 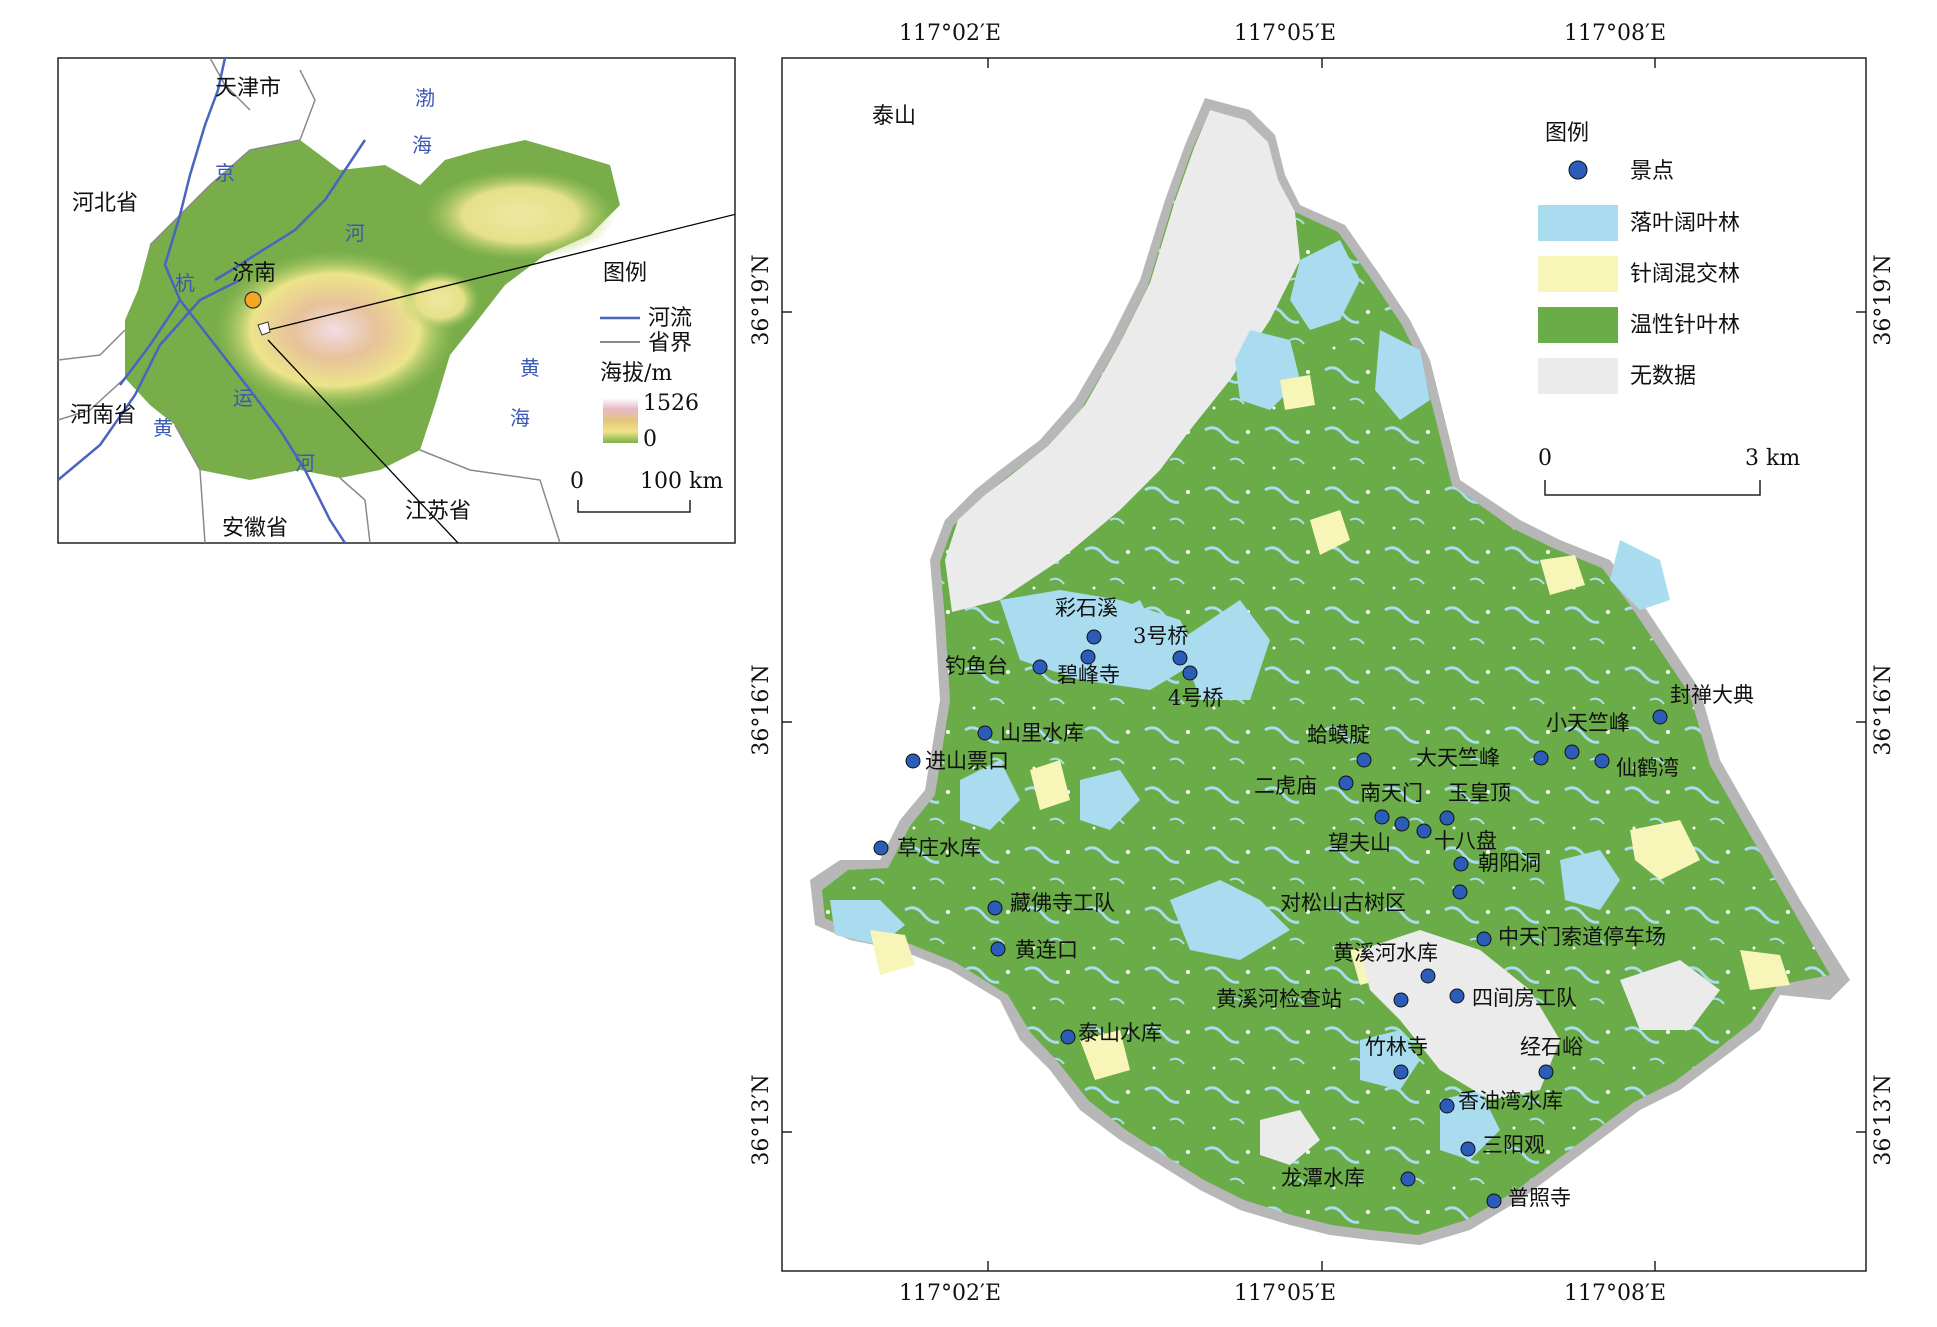 I want to click on spot-marker: 黄连口, so click(x=1034, y=950).